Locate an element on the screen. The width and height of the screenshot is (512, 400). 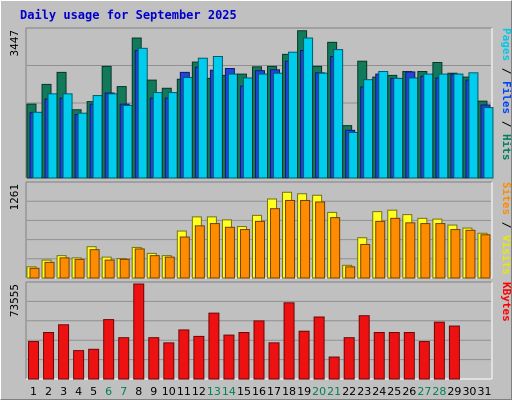
x-tick-label: 17 is located at coordinates (274, 391).